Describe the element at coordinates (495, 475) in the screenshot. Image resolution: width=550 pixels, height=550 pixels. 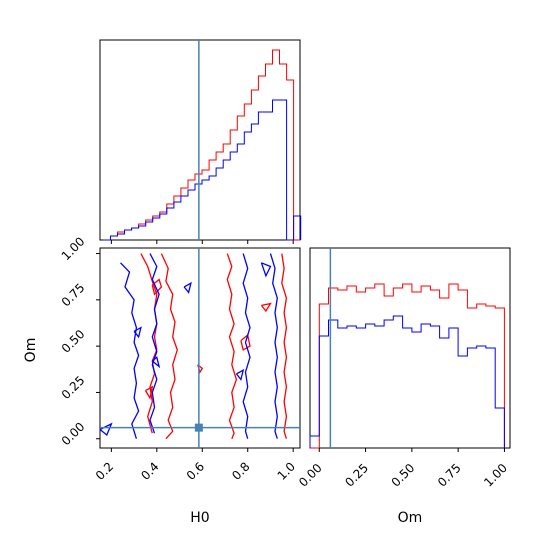
I see `om-x-tick-label: 1.00` at that location.